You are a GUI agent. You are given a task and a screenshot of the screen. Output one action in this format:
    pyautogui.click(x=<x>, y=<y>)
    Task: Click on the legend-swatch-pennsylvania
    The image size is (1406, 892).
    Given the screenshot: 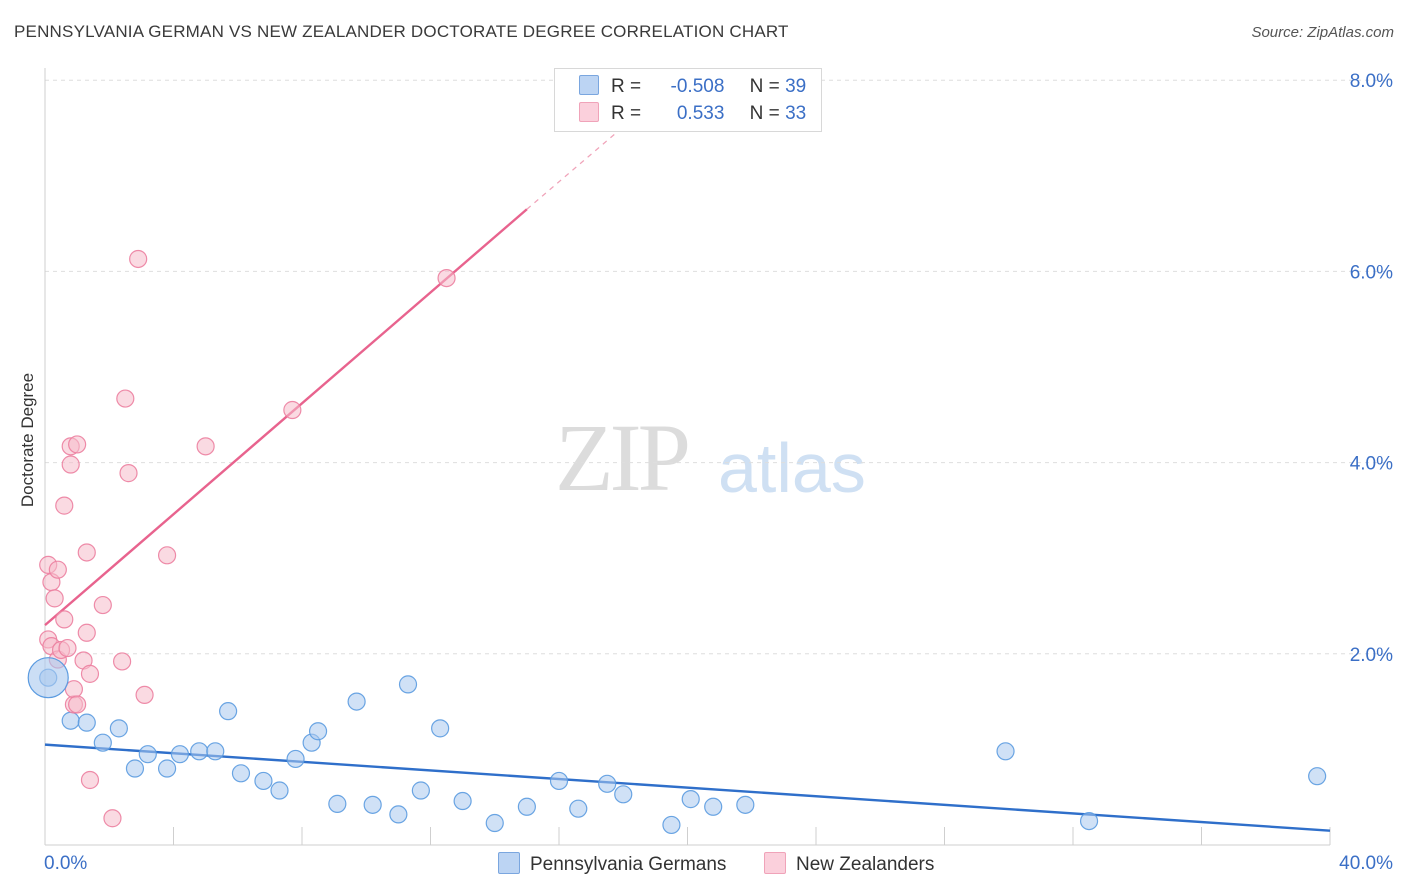 What is the action you would take?
    pyautogui.click(x=509, y=863)
    